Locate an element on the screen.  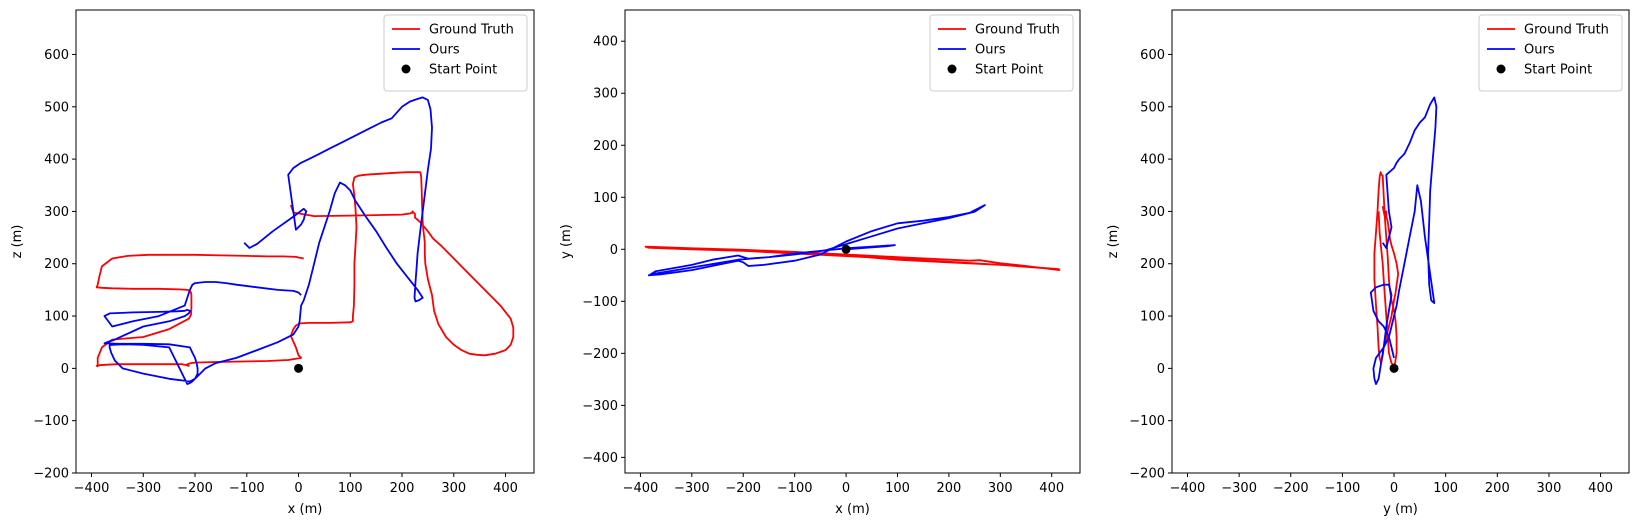
y-tick-label: −400 is located at coordinates (600, 458).